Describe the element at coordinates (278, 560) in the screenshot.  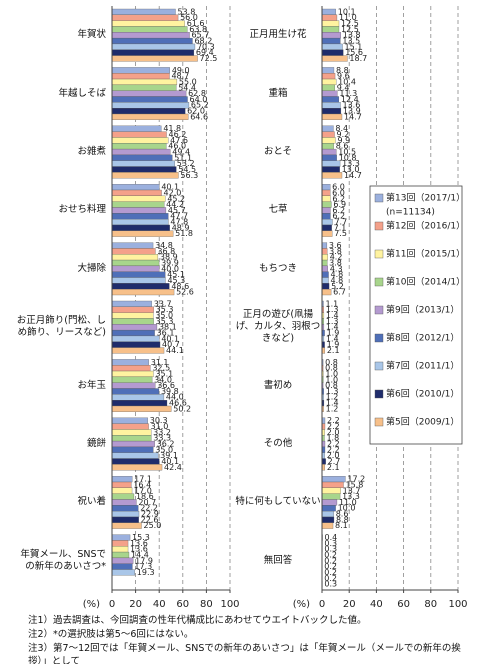
I see `category-label: 無回答` at that location.